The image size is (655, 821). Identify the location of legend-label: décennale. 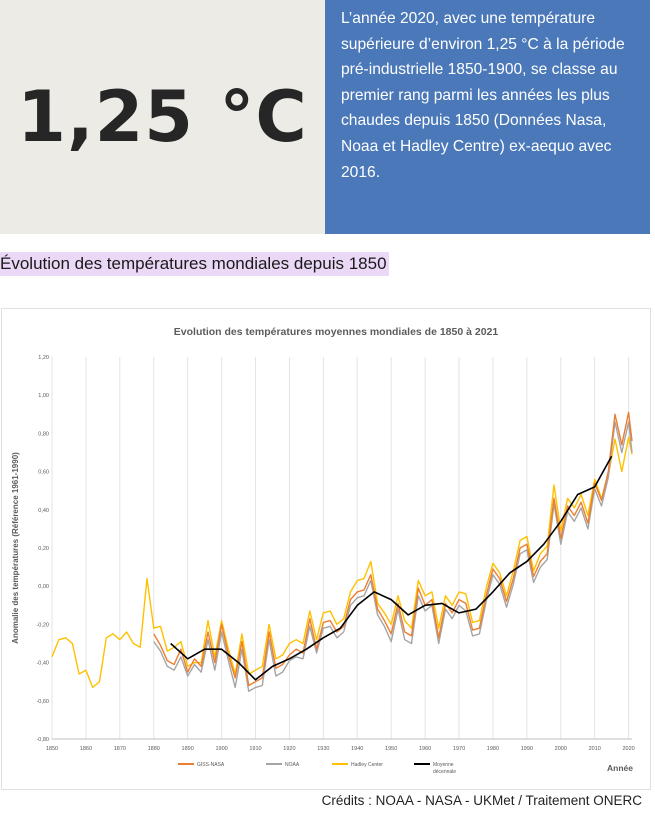
(444, 772).